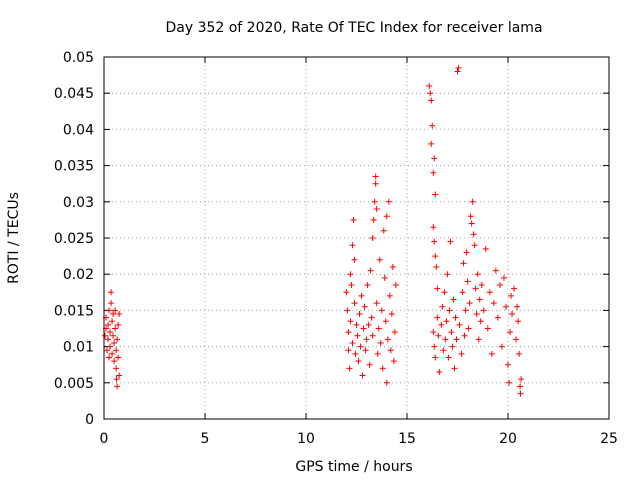 This screenshot has height=480, width=640. Describe the element at coordinates (78, 203) in the screenshot. I see `y-tick-label: 0.03` at that location.